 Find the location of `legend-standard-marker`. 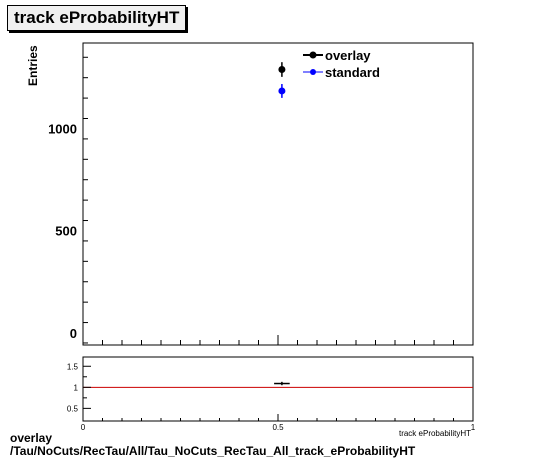

legend-standard-marker is located at coordinates (313, 72).